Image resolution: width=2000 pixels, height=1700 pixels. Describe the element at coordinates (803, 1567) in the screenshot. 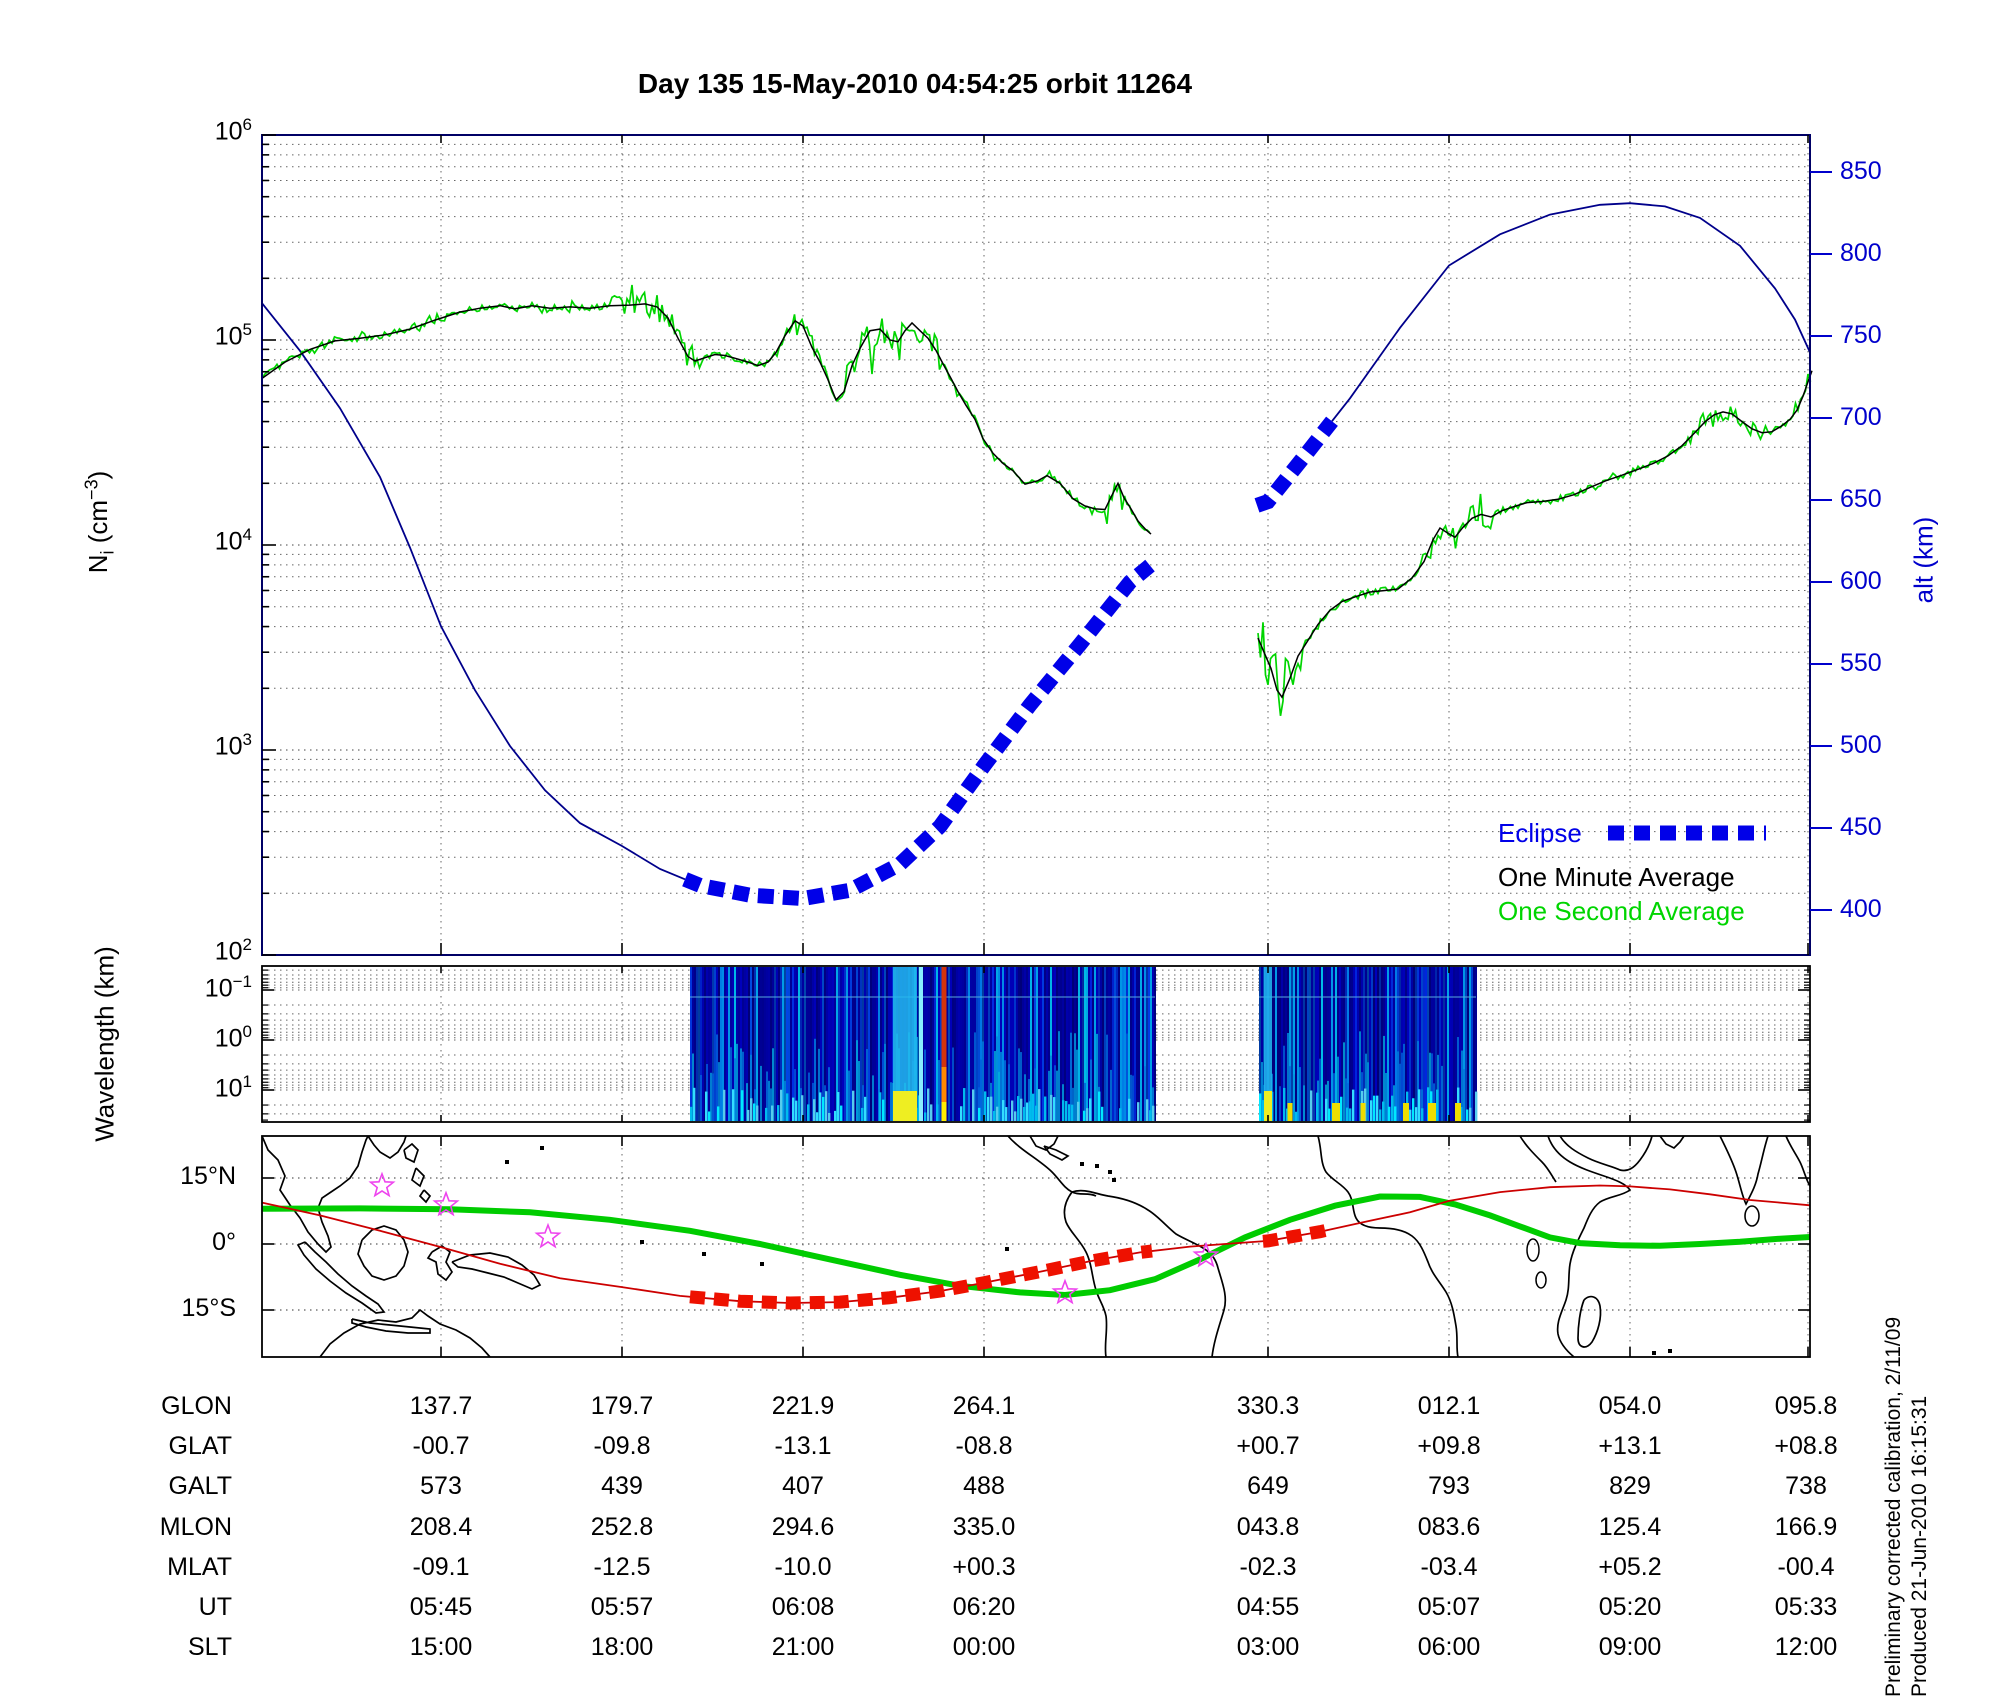

I see `table-cell-MLAT-2: -10.0` at that location.